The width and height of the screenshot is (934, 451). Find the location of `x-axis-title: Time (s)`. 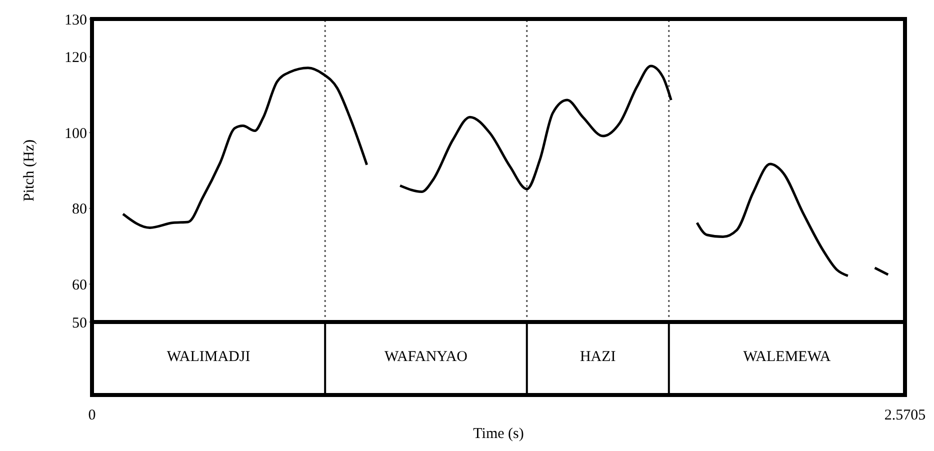

x-axis-title: Time (s) is located at coordinates (498, 434).